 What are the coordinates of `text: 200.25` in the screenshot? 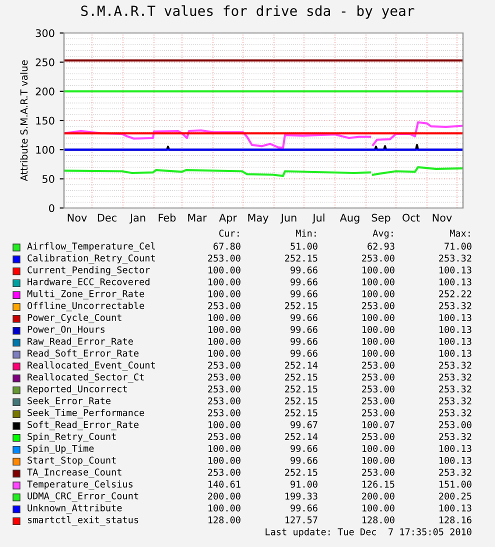 It's located at (455, 496).